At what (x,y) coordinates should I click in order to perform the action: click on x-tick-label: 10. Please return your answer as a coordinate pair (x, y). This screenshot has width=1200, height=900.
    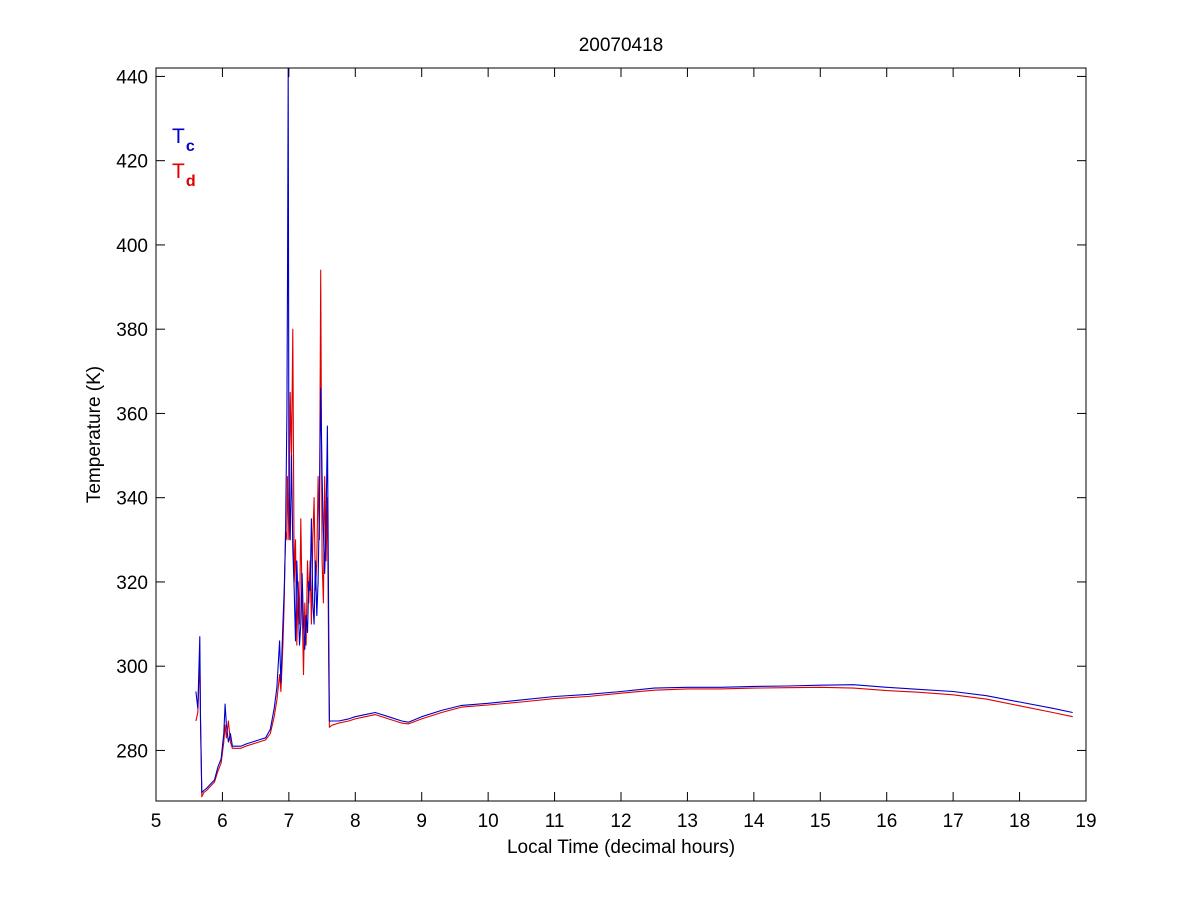
    Looking at the image, I should click on (488, 821).